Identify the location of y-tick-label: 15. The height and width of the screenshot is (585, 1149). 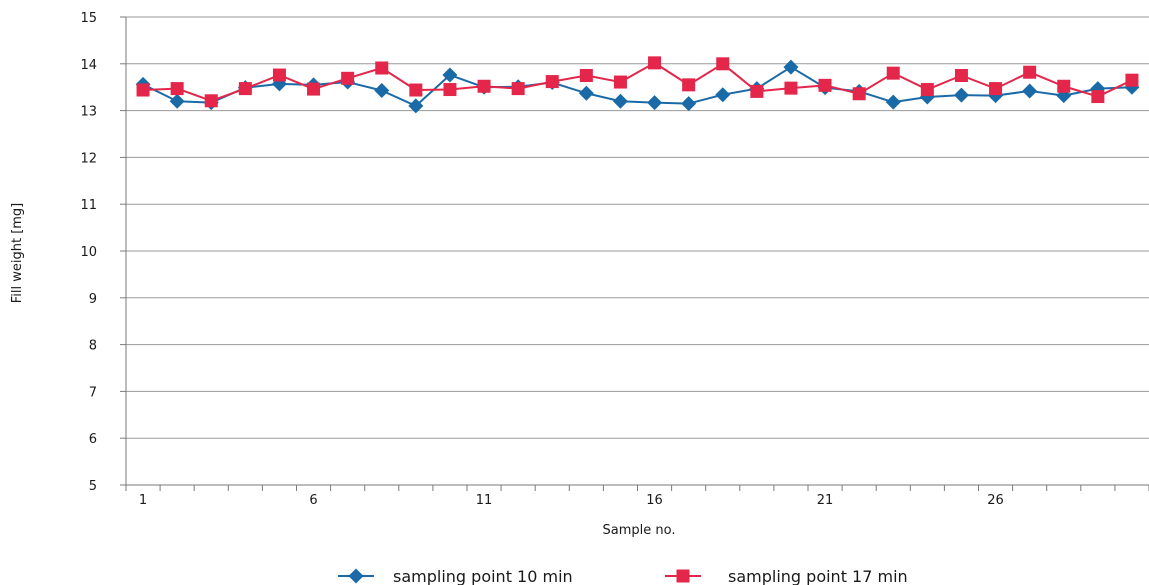
(88, 18).